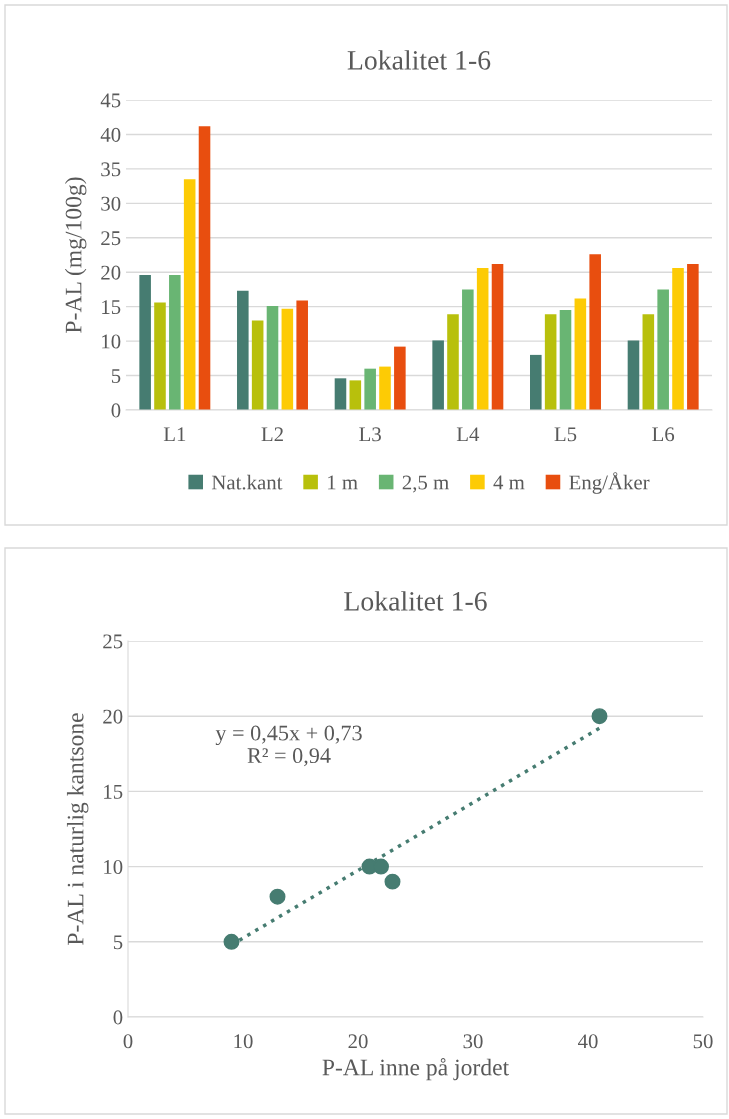 This screenshot has height=1119, width=729. What do you see at coordinates (587, 1041) in the screenshot?
I see `x-tick-label: 40` at bounding box center [587, 1041].